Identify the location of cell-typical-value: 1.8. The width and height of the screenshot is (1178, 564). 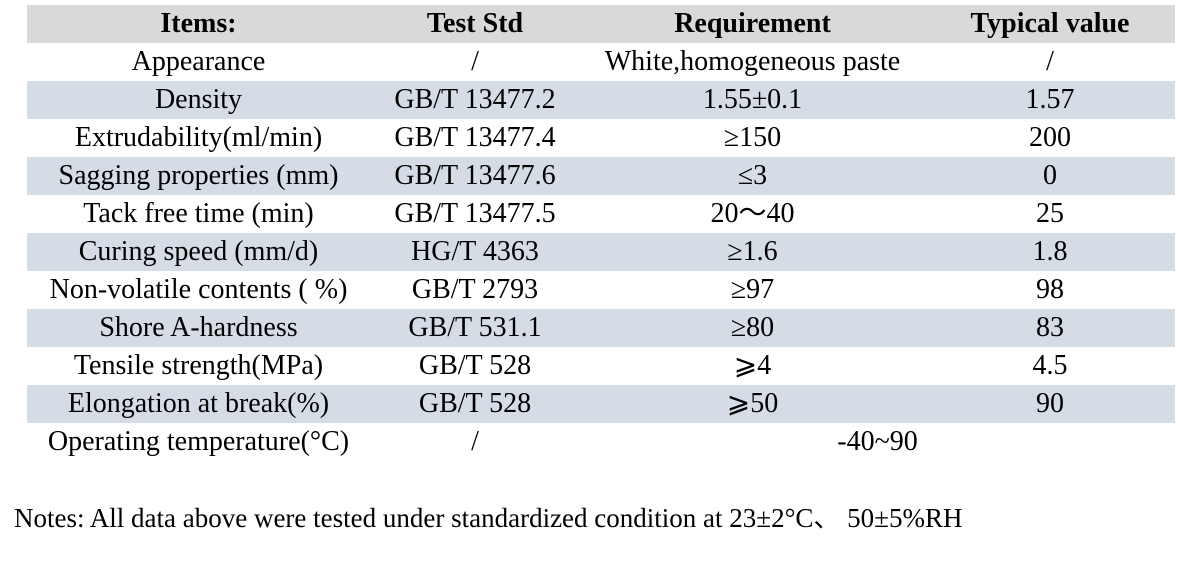
(1050, 252).